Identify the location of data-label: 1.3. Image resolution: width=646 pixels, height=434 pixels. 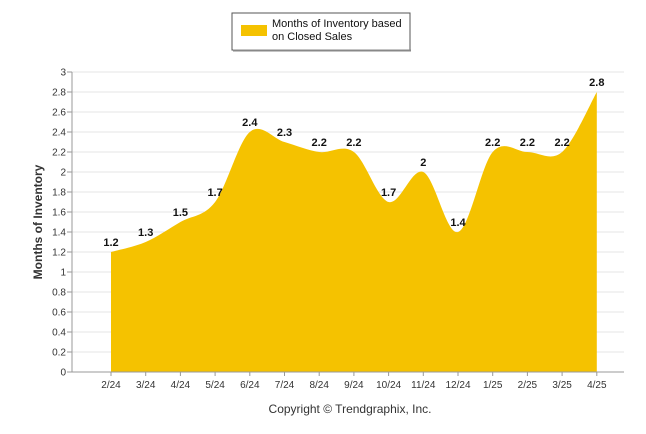
(145, 233).